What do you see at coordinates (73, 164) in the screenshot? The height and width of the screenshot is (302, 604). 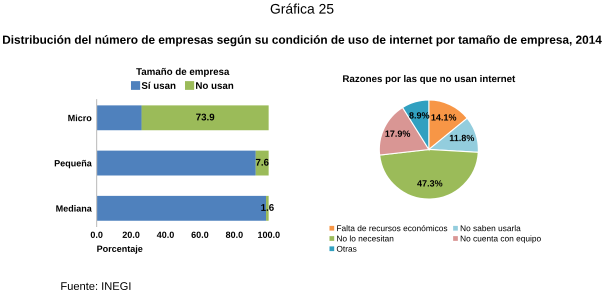 I see `y-tick-label: Pequeña` at bounding box center [73, 164].